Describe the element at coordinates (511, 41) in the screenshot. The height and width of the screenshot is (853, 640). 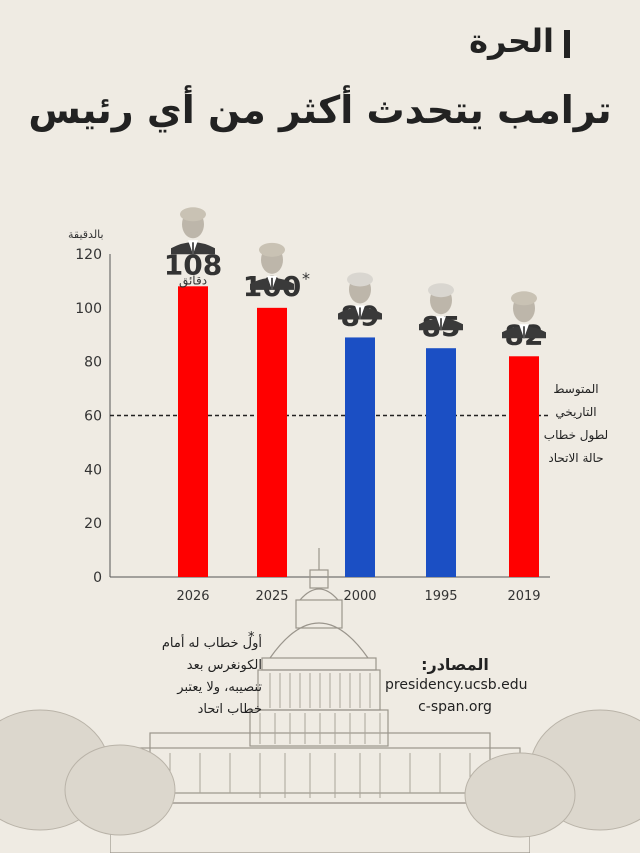
I see `brand-logo: الحرة` at that location.